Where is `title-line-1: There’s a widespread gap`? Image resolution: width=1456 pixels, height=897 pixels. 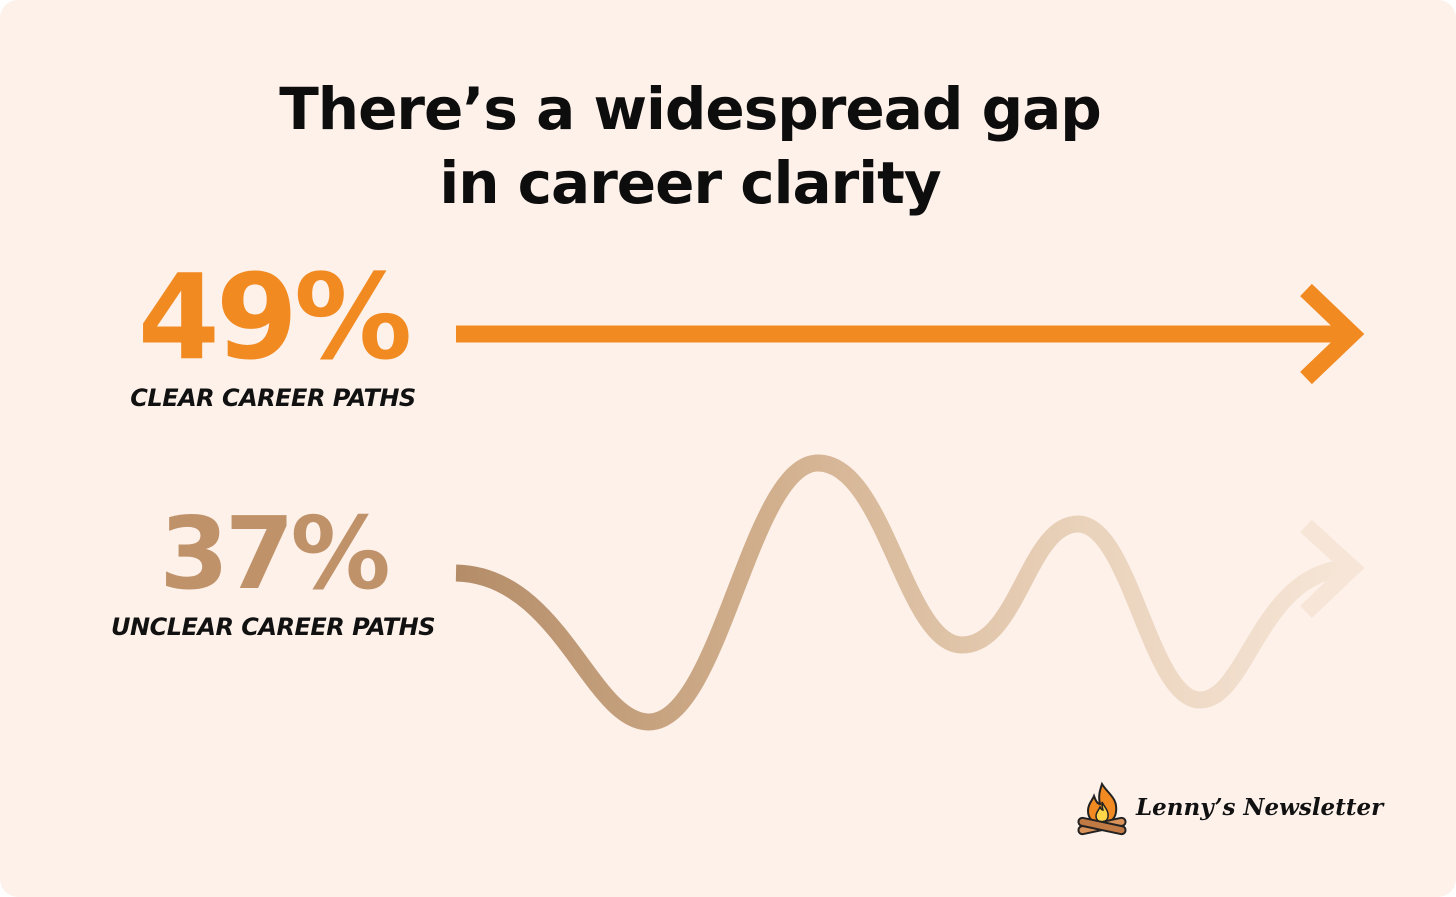 title-line-1: There’s a widespread gap is located at coordinates (690, 109).